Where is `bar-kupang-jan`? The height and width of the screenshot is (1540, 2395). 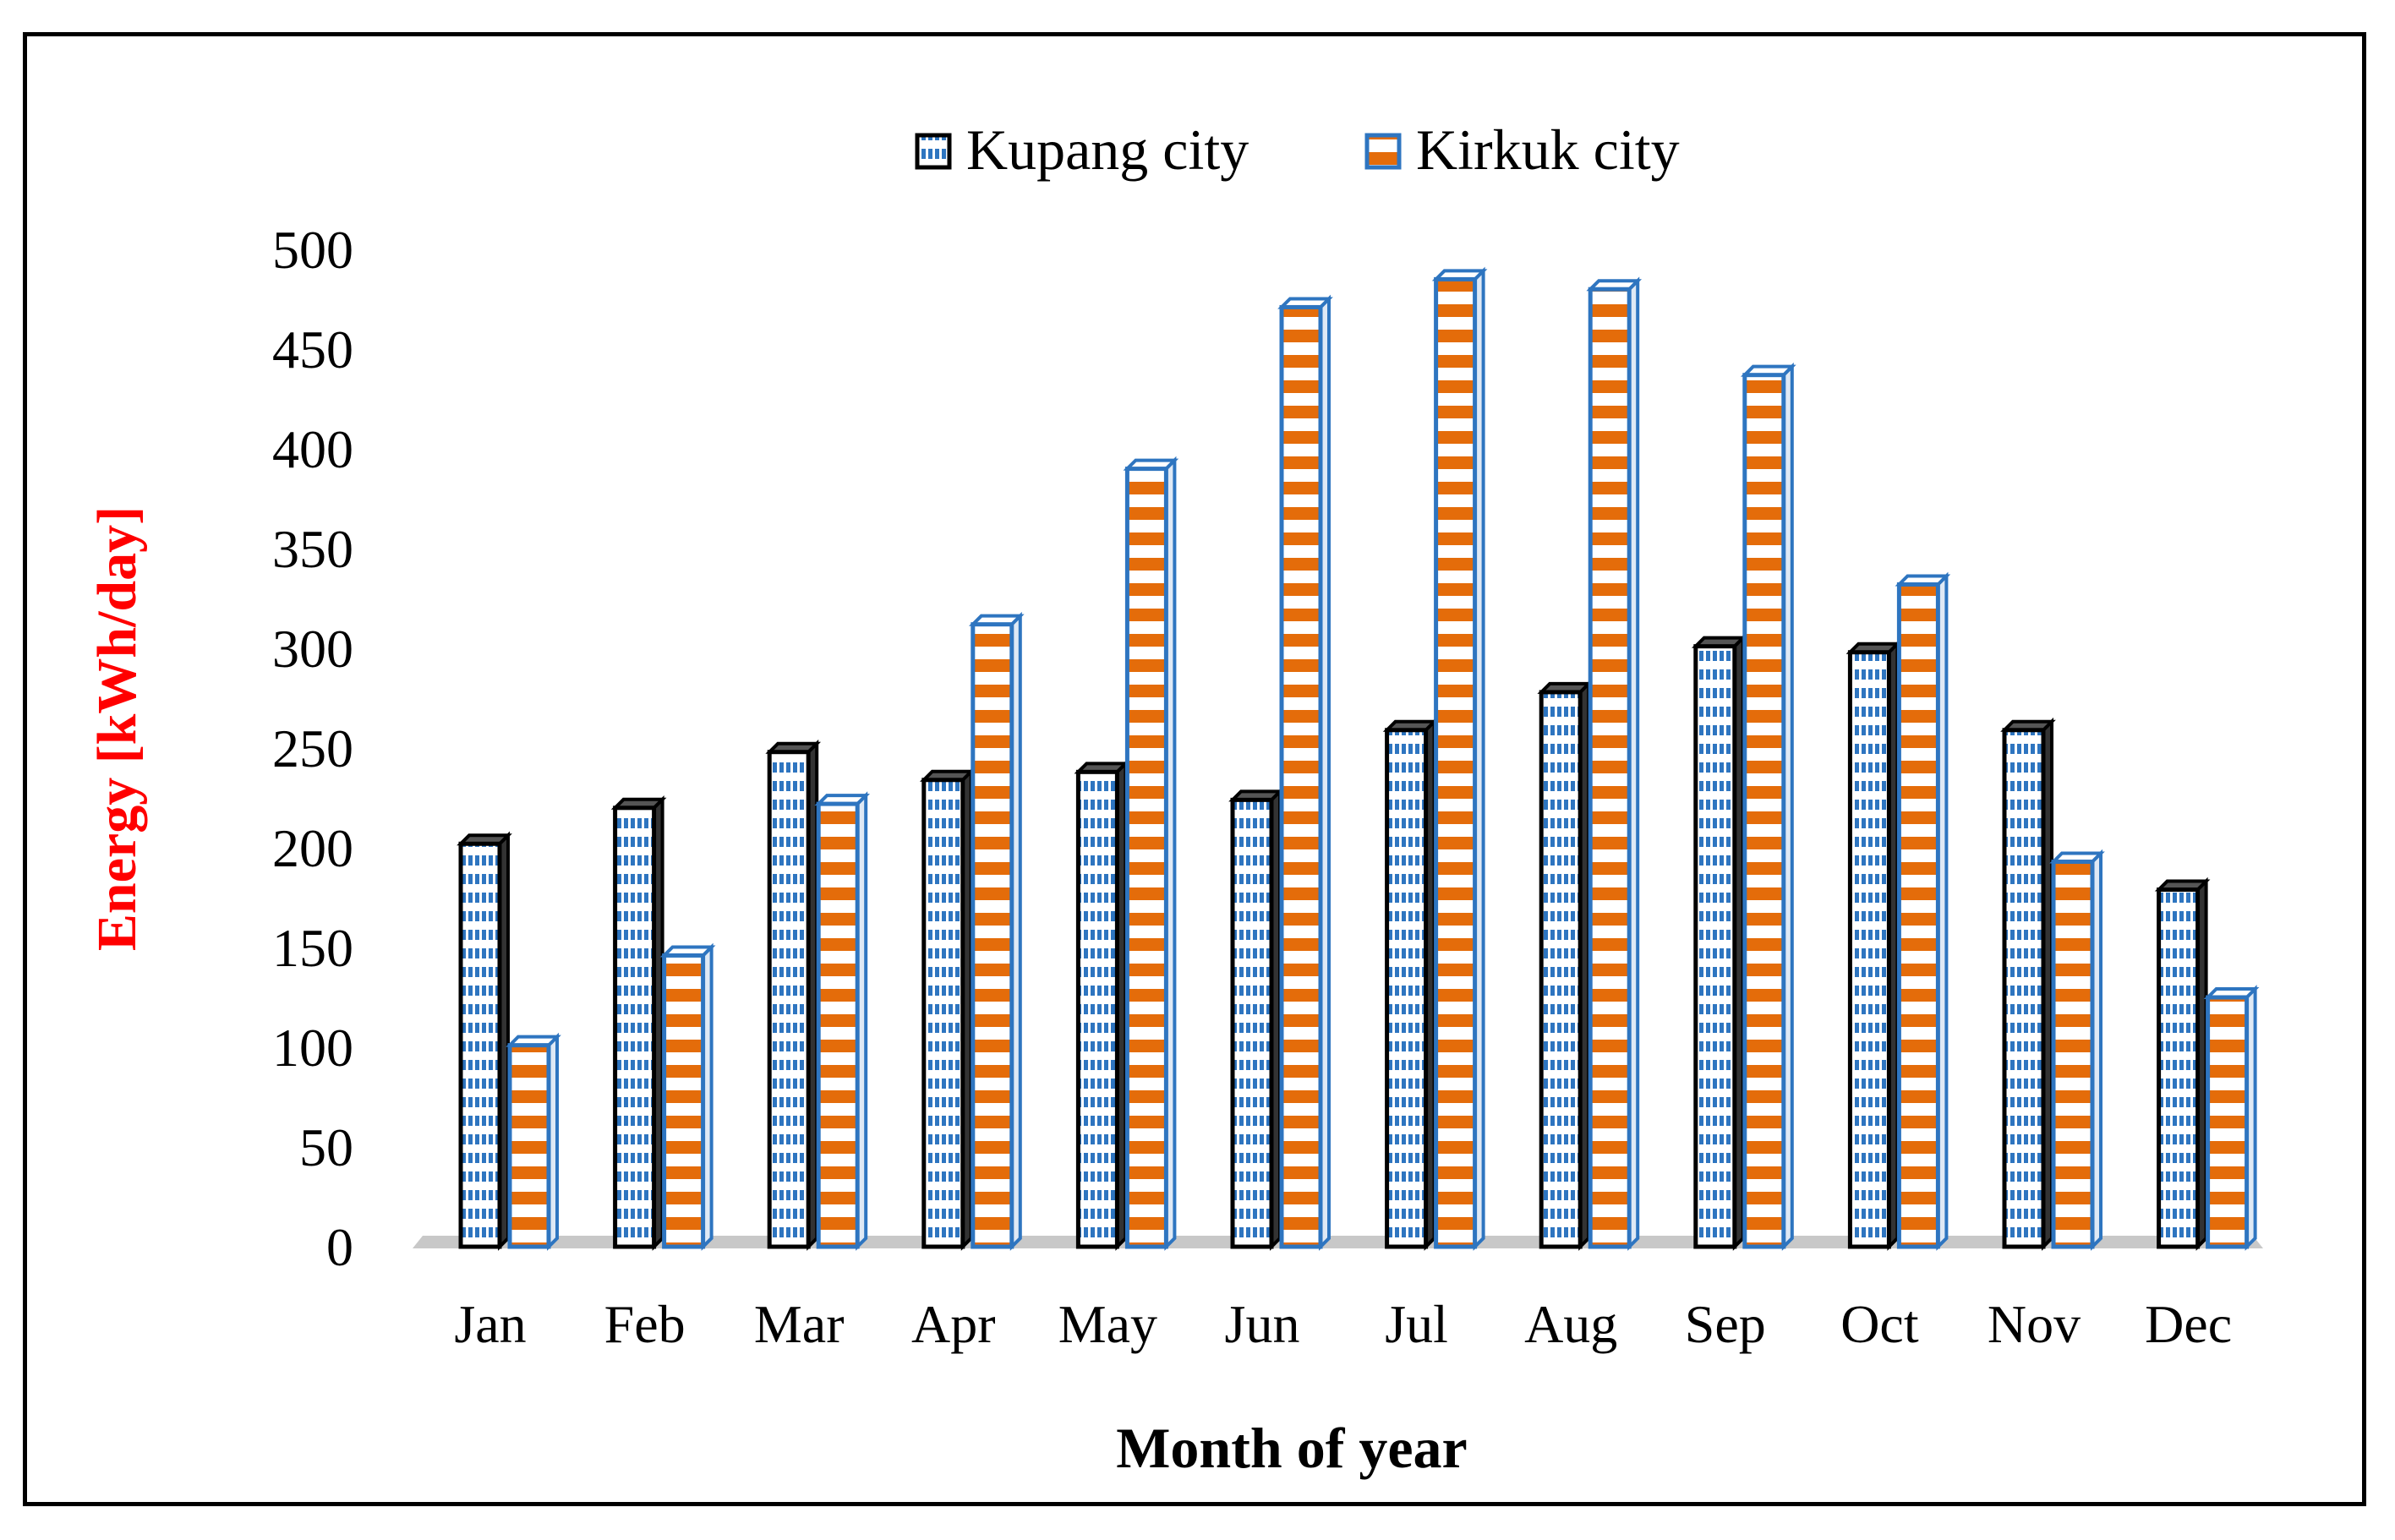
bar-kupang-jan is located at coordinates (484, 1041).